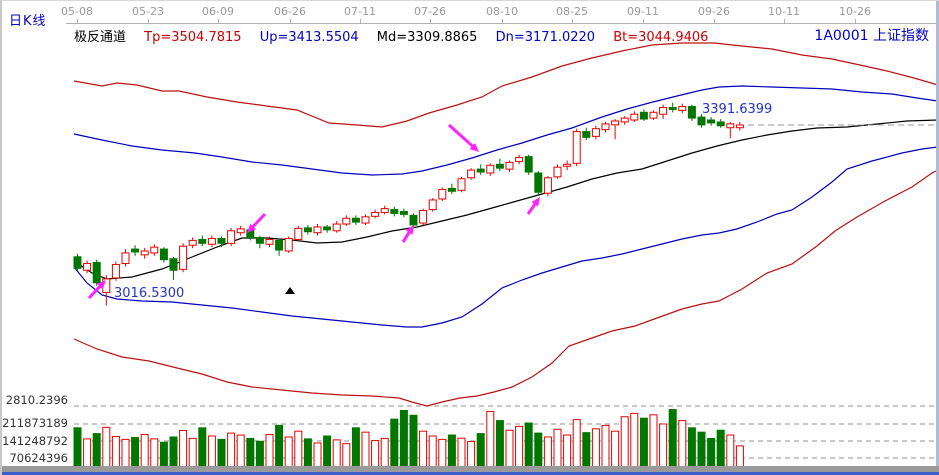  Describe the element at coordinates (193, 37) in the screenshot. I see `indicator-tp-value: Tp=3504.7815` at that location.